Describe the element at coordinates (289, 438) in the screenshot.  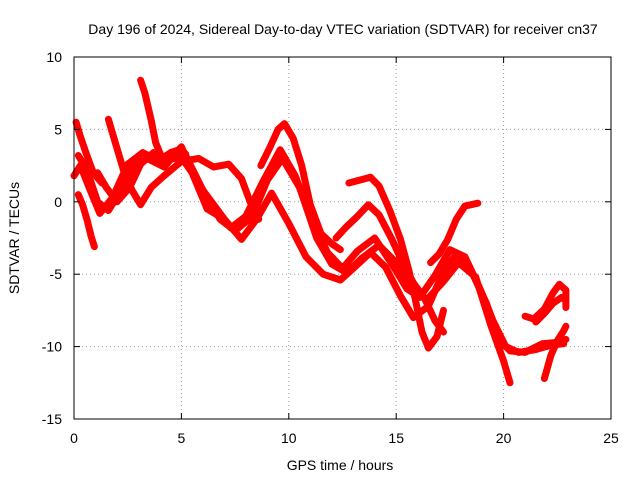
I see `x-tick-label: 10` at that location.